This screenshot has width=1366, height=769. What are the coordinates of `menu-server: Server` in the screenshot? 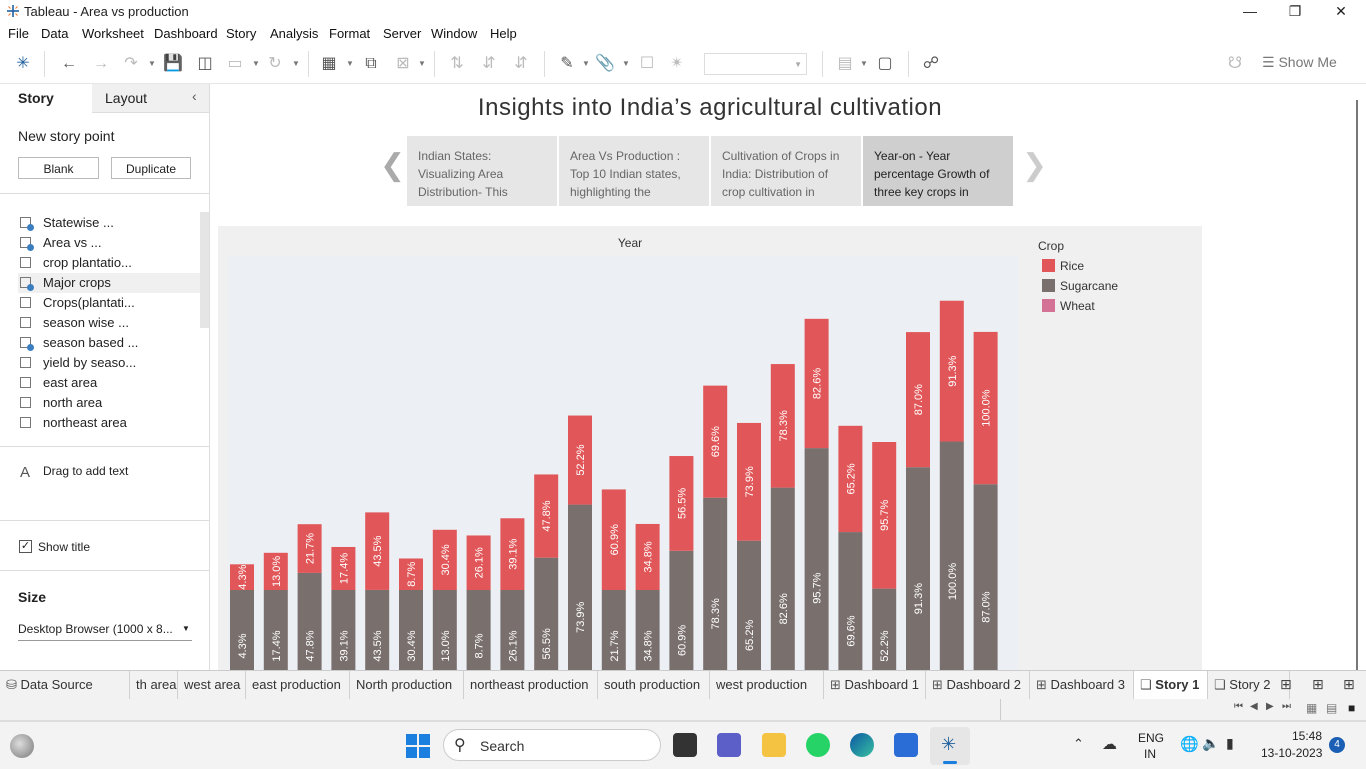 It's located at (402, 33).